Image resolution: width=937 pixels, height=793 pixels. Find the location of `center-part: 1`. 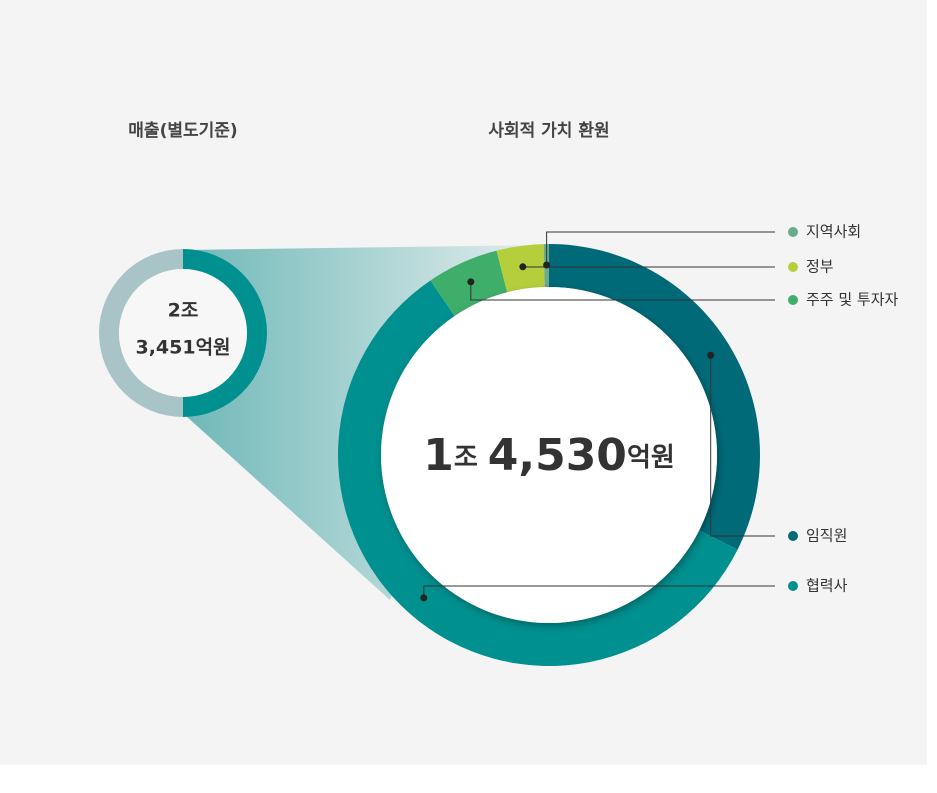

center-part: 1 is located at coordinates (438, 455).